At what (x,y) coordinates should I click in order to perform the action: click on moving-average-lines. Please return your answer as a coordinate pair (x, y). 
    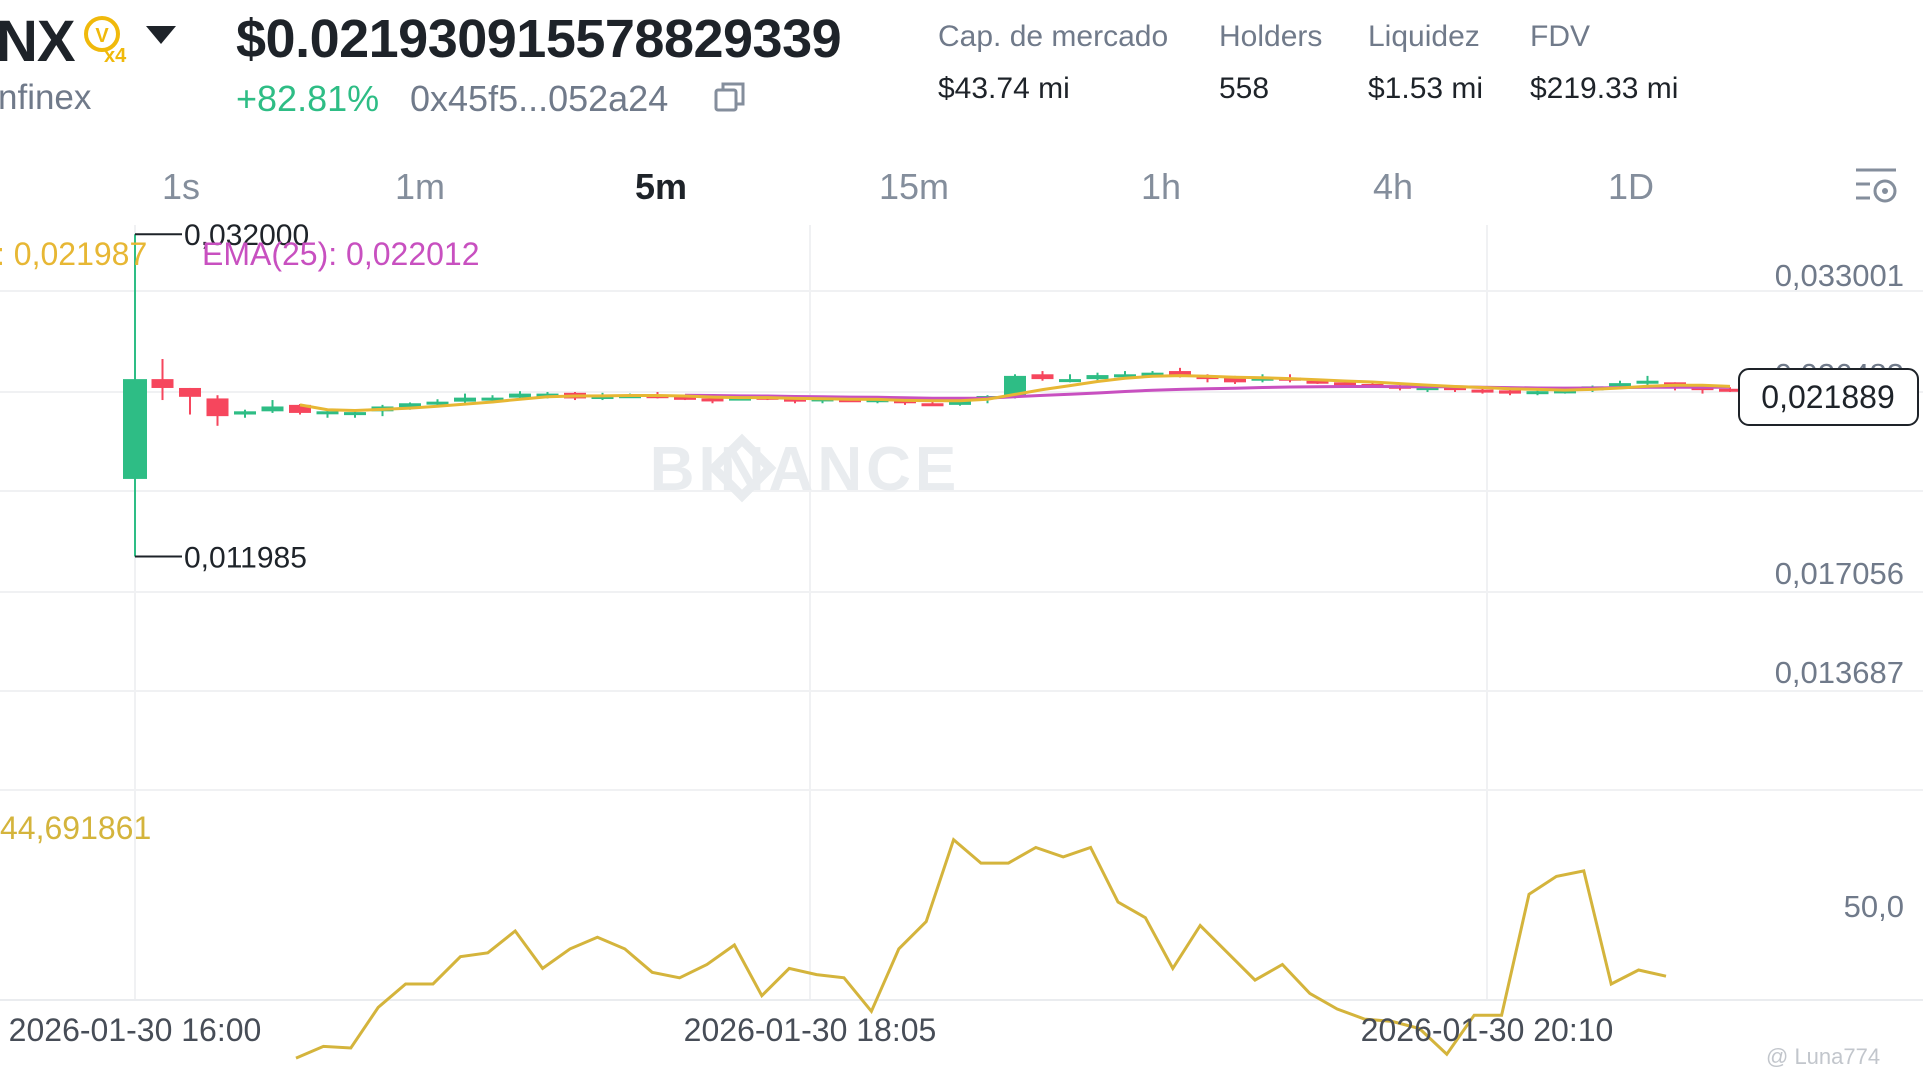
    Looking at the image, I should click on (1015, 393).